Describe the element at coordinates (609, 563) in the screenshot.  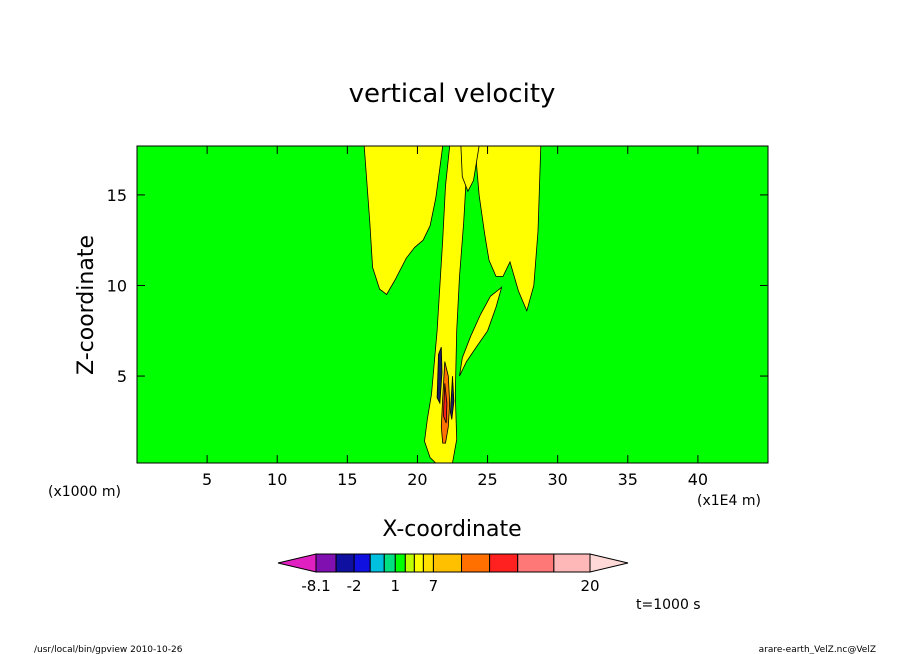
I see `colorbar-arrow-high` at that location.